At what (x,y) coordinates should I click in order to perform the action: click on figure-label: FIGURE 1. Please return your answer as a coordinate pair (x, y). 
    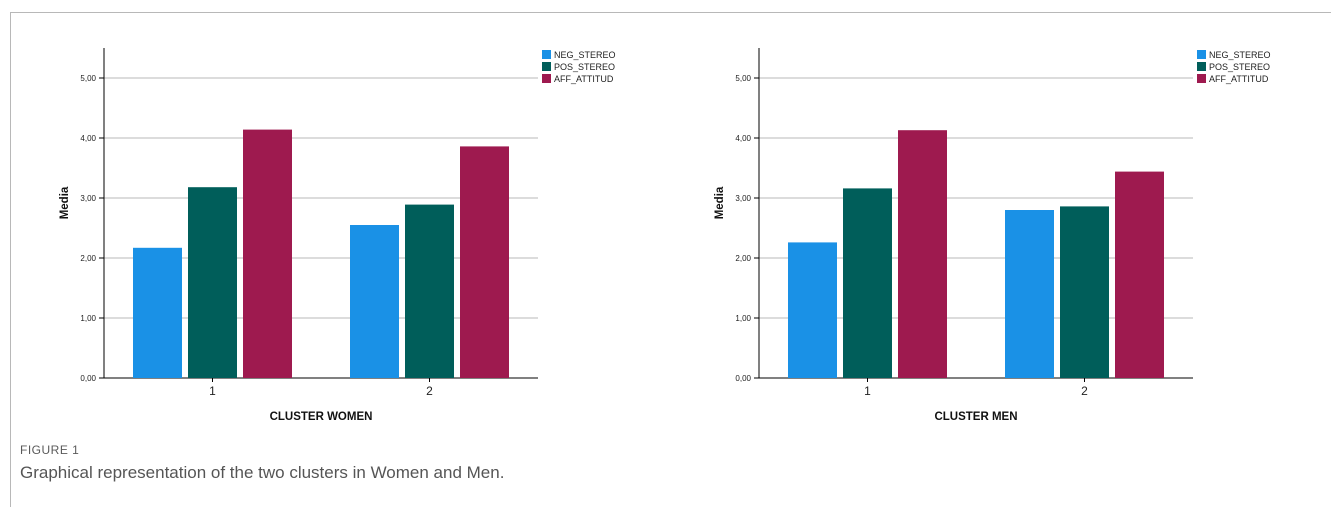
    Looking at the image, I should click on (50, 450).